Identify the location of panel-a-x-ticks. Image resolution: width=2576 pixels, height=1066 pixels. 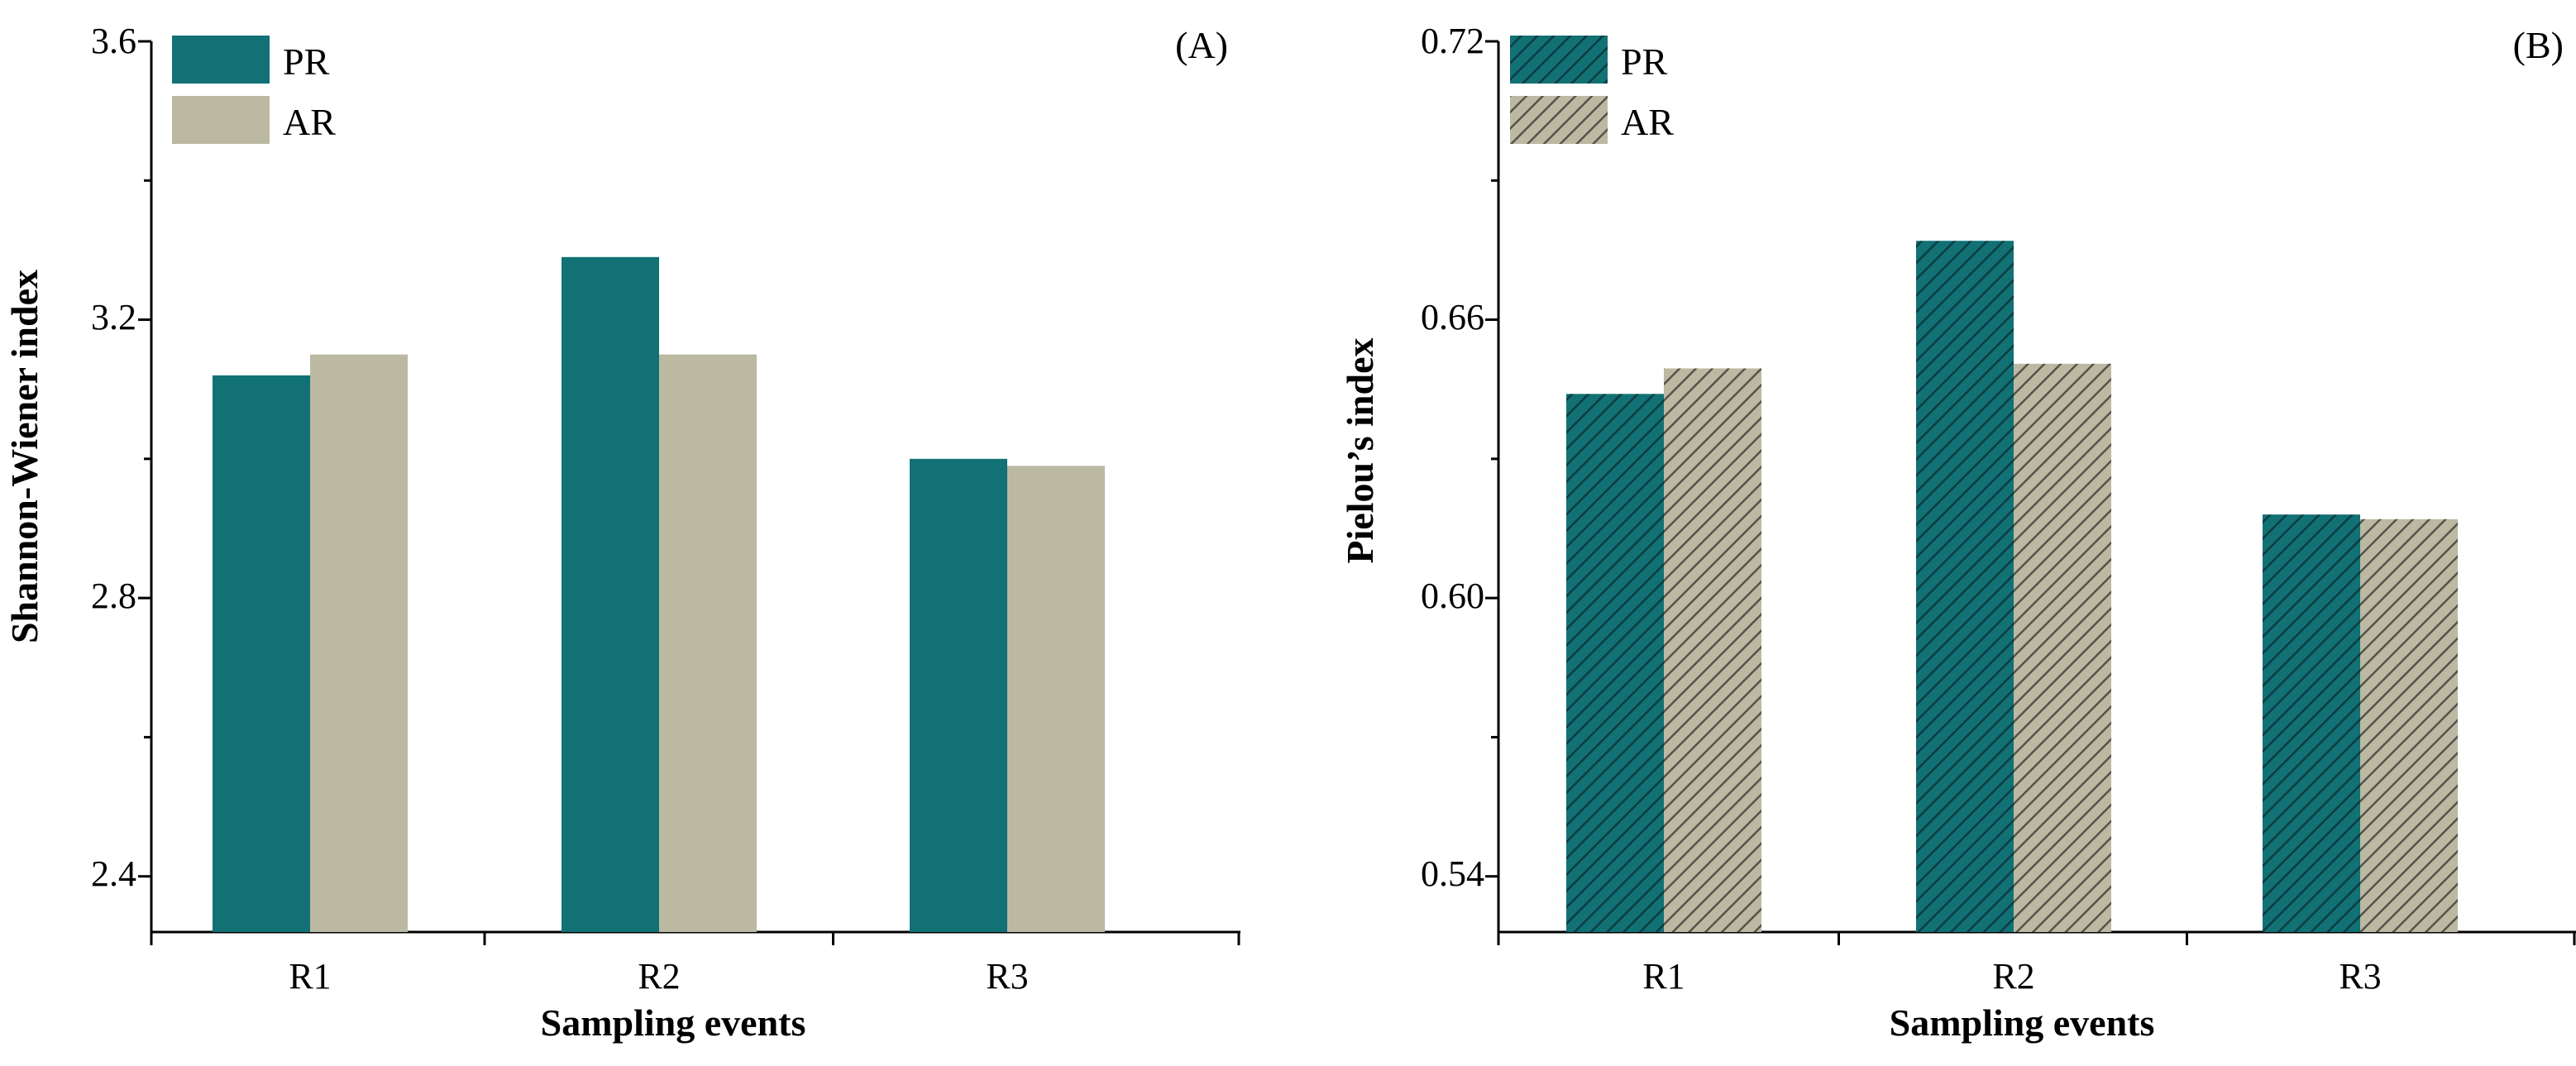
(695, 938).